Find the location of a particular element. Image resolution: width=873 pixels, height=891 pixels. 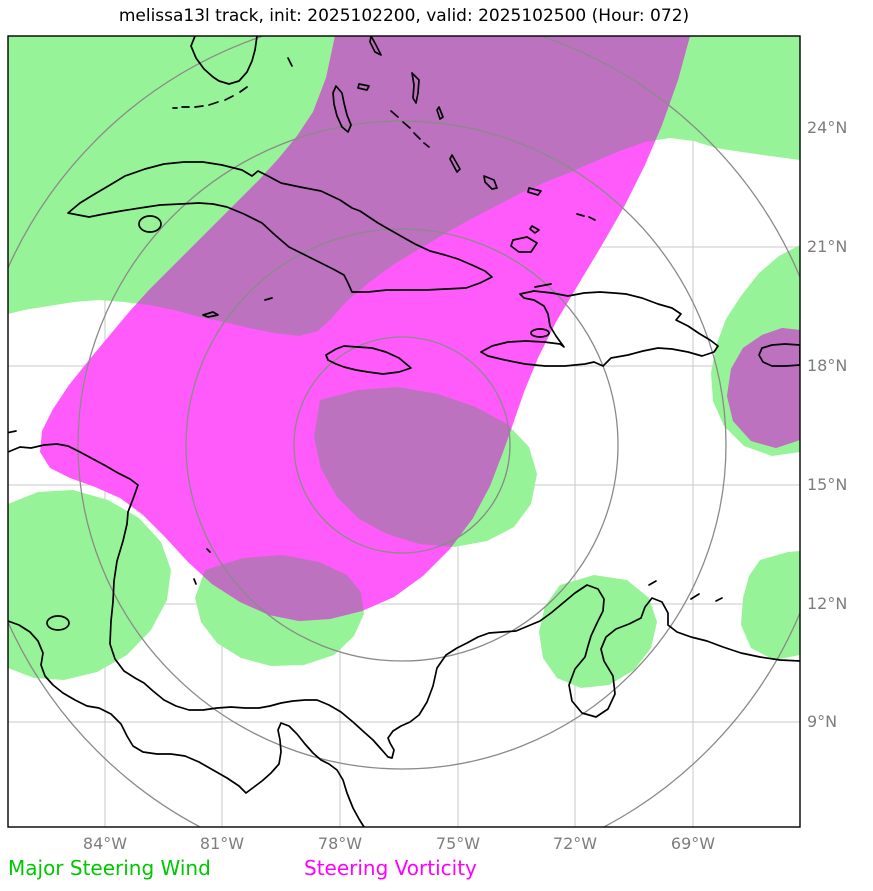

lat-tick-label: 15°N is located at coordinates (827, 484).